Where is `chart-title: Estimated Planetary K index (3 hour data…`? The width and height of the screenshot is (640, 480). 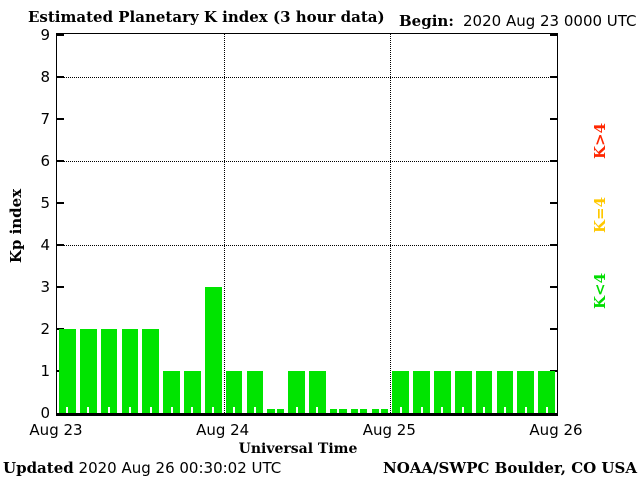
chart-title: Estimated Planetary K index (3 hour data… is located at coordinates (206, 17).